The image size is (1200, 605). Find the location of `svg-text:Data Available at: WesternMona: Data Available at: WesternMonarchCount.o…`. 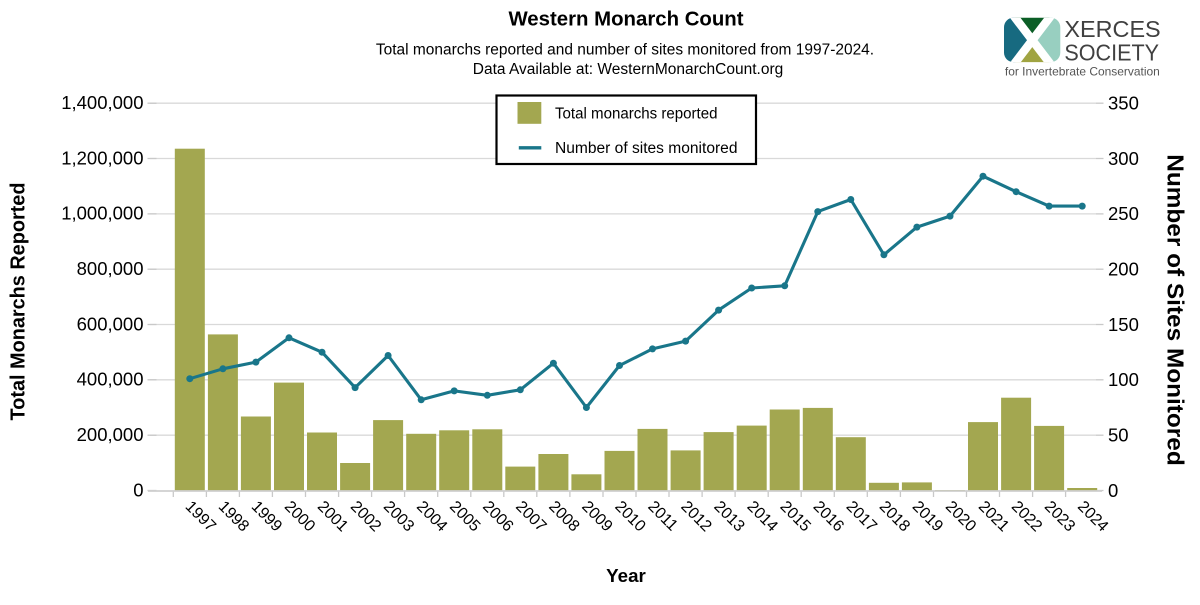

svg-text:Data Available at: WesternMona: Data Available at: WesternMonarchCount.o… is located at coordinates (628, 69).